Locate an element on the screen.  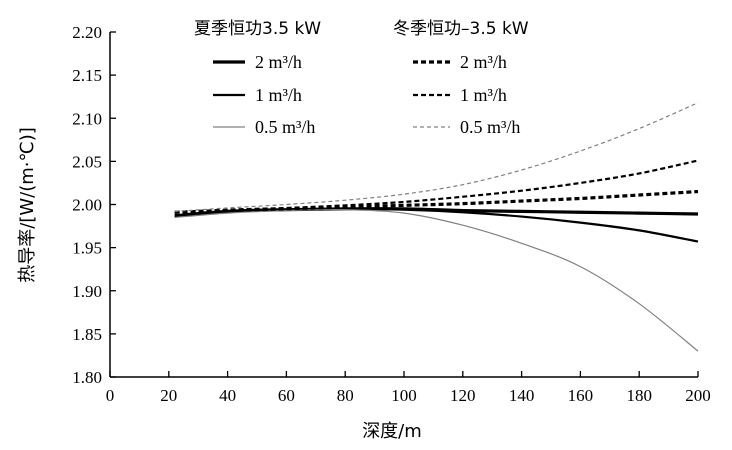
x-tick-label: 120 is located at coordinates (463, 395).